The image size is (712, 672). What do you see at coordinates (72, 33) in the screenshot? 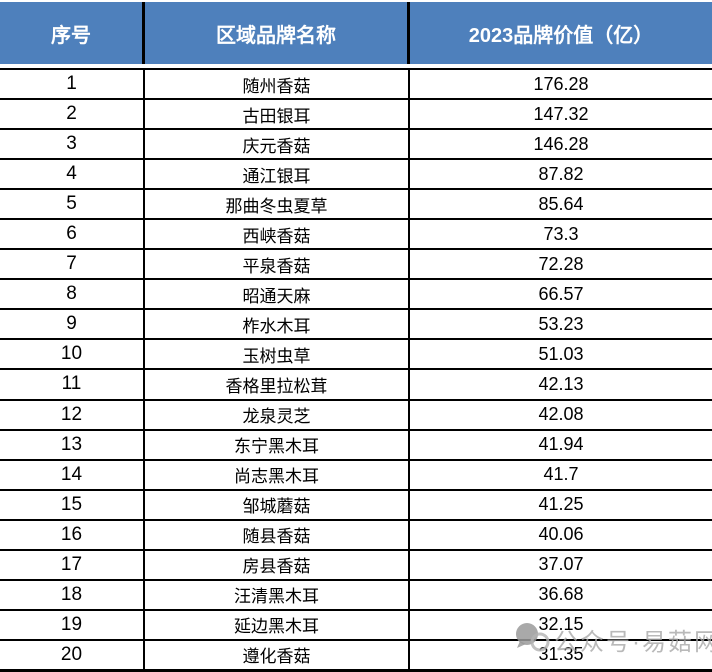
I see `header-cell-rank: 序号` at bounding box center [72, 33].